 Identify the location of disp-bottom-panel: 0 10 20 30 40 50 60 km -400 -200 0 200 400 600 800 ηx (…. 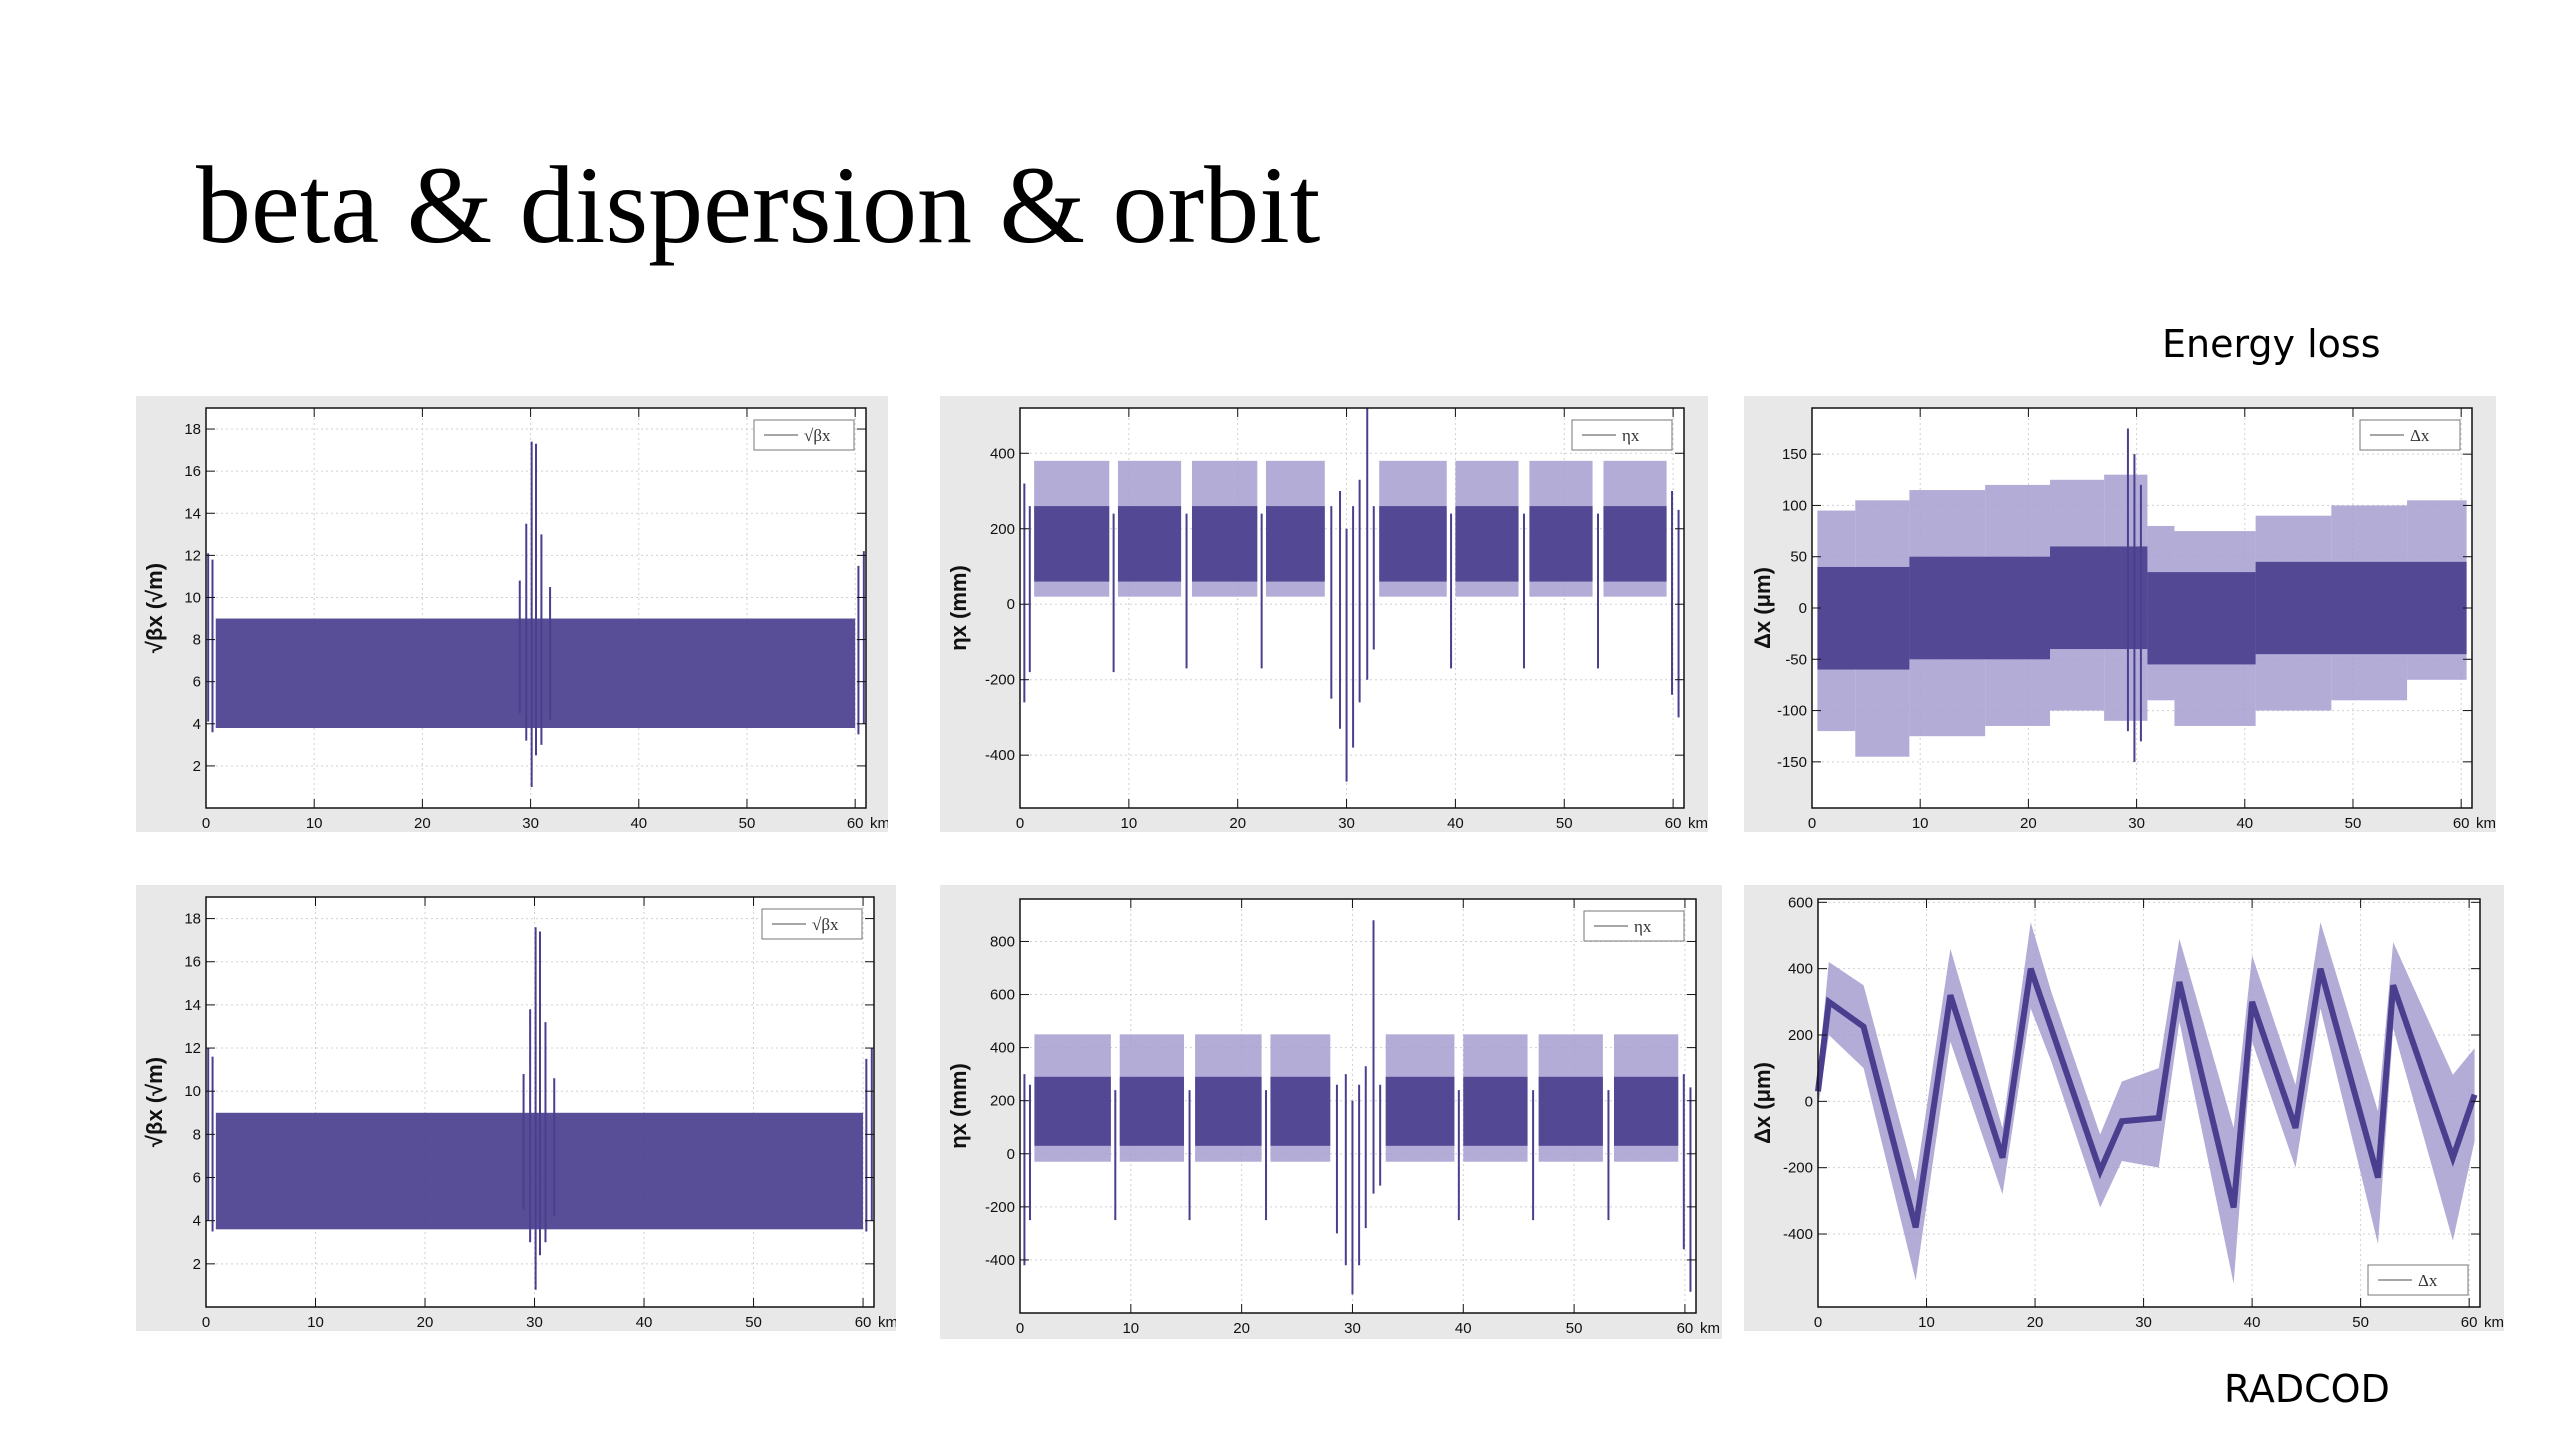
(1331, 1112).